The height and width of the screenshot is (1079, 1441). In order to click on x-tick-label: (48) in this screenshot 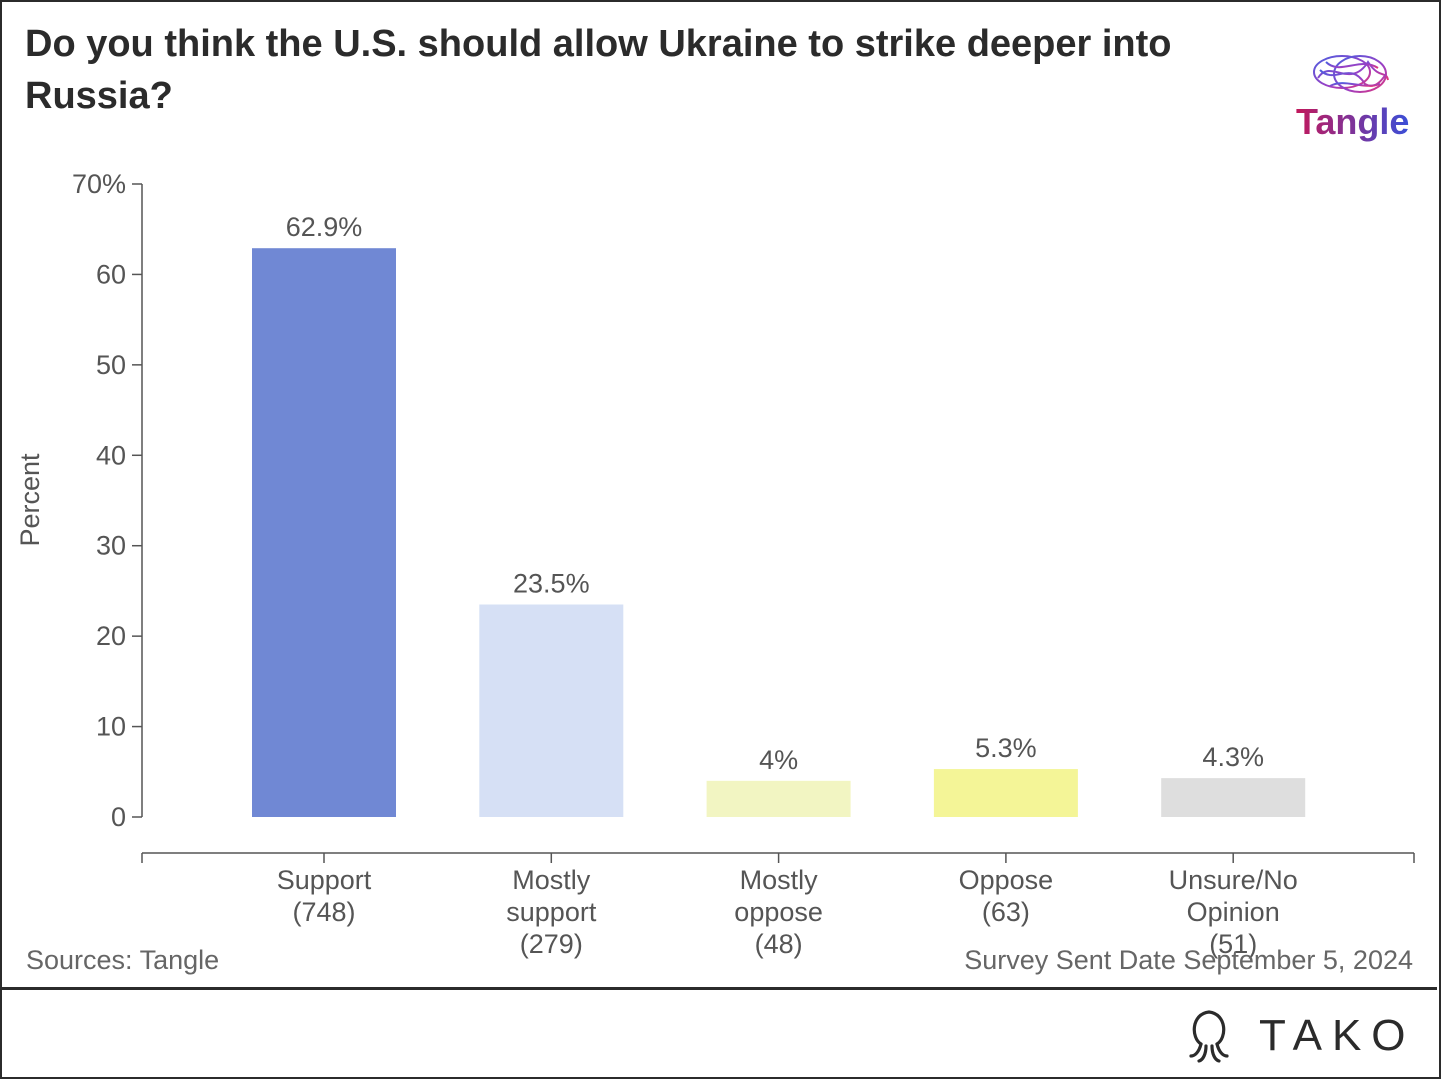, I will do `click(779, 944)`.